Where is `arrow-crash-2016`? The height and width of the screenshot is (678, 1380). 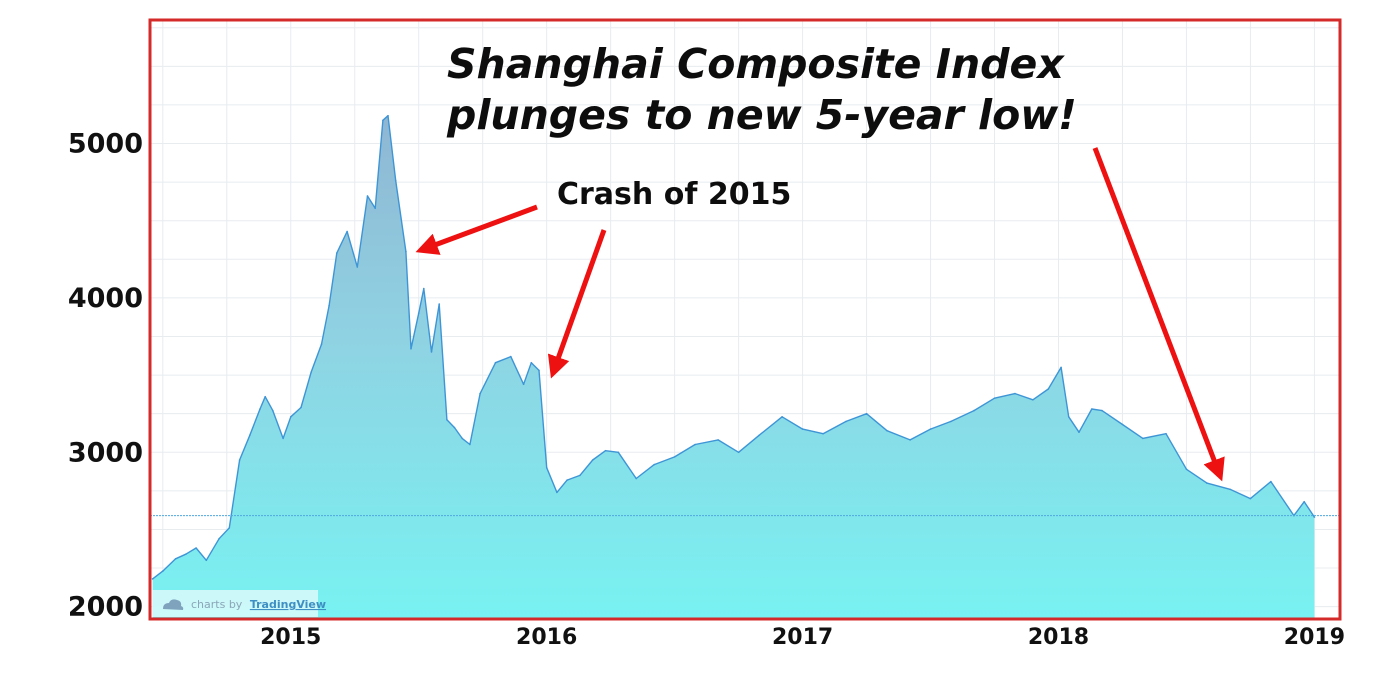
arrow-crash-2016 is located at coordinates (577, 304).